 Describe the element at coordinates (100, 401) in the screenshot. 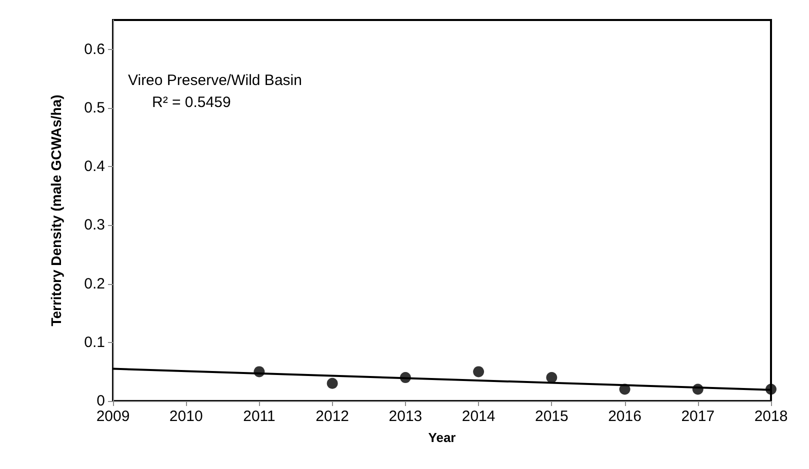

I see `y-tick-label: 0` at that location.